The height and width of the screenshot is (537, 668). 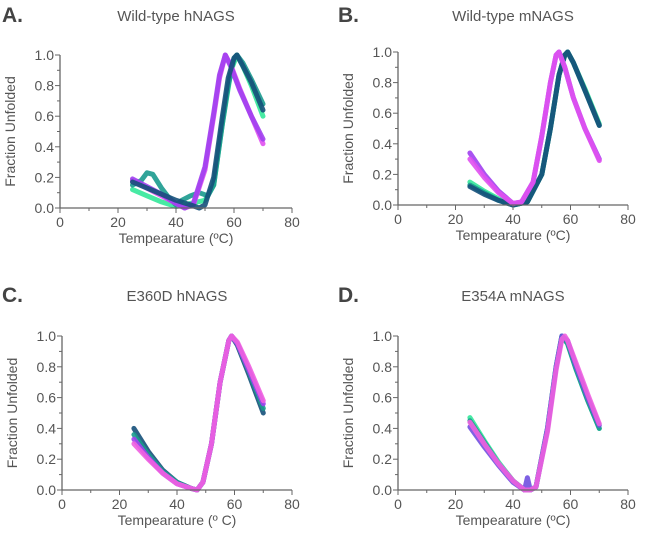 What do you see at coordinates (176, 16) in the screenshot?
I see `chart-title: Wild-type hNAGS` at bounding box center [176, 16].